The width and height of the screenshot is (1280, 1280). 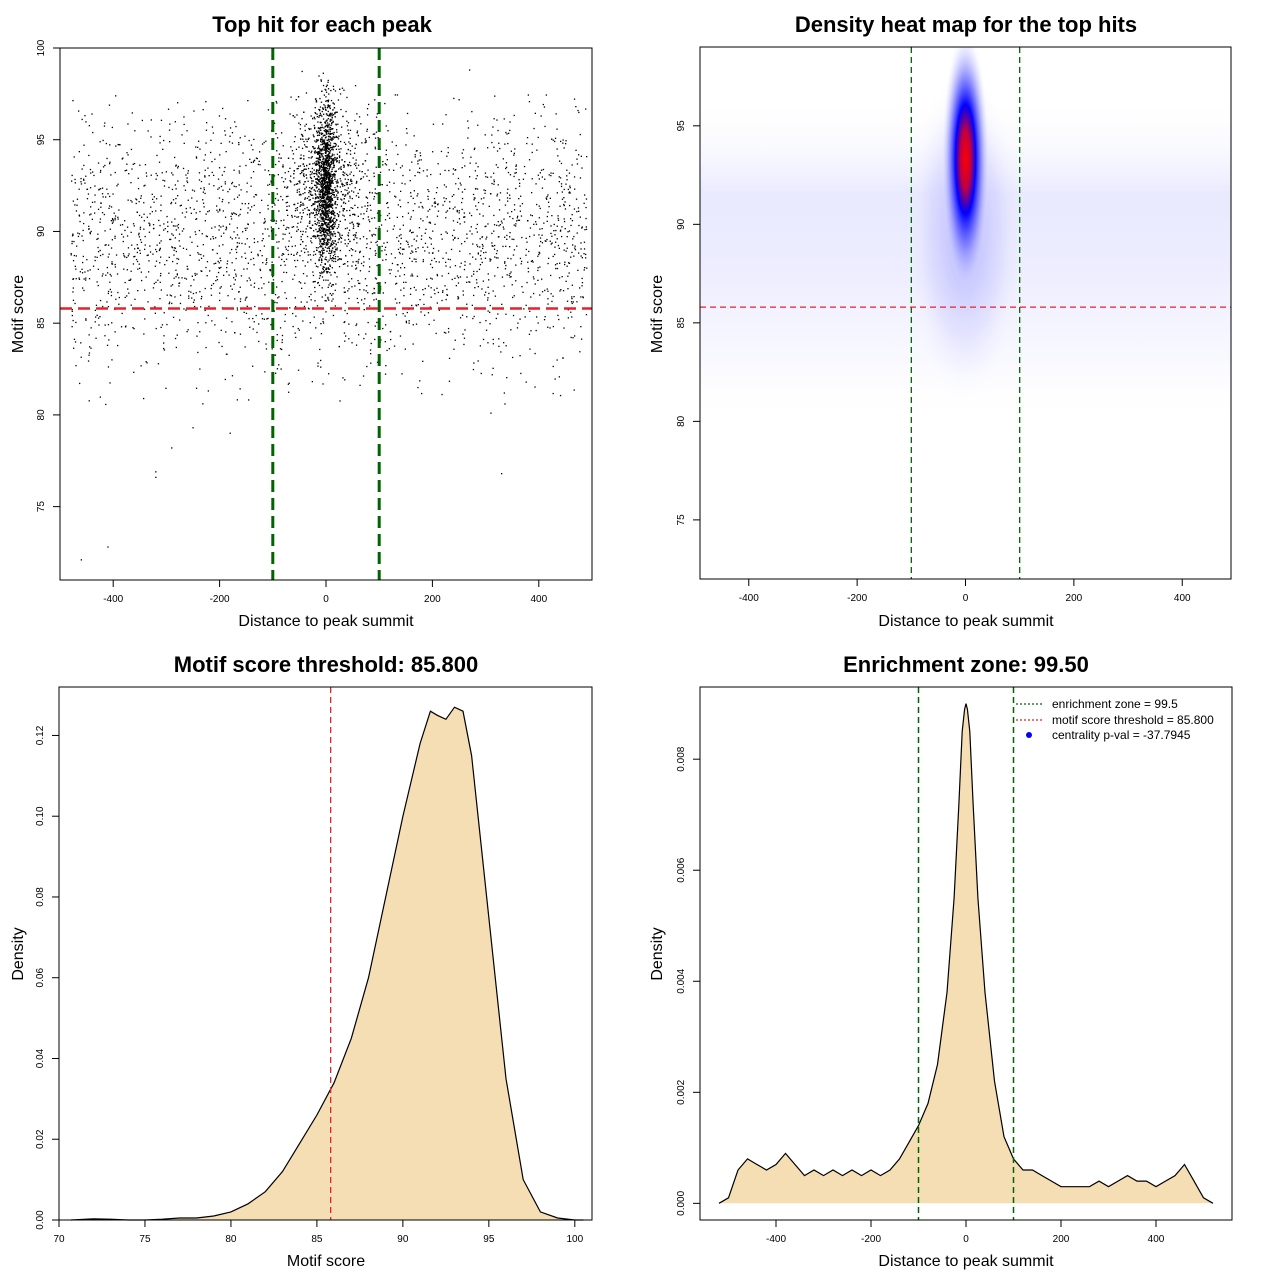 What do you see at coordinates (317, 1239) in the screenshot?
I see `x-tick-label: 85` at bounding box center [317, 1239].